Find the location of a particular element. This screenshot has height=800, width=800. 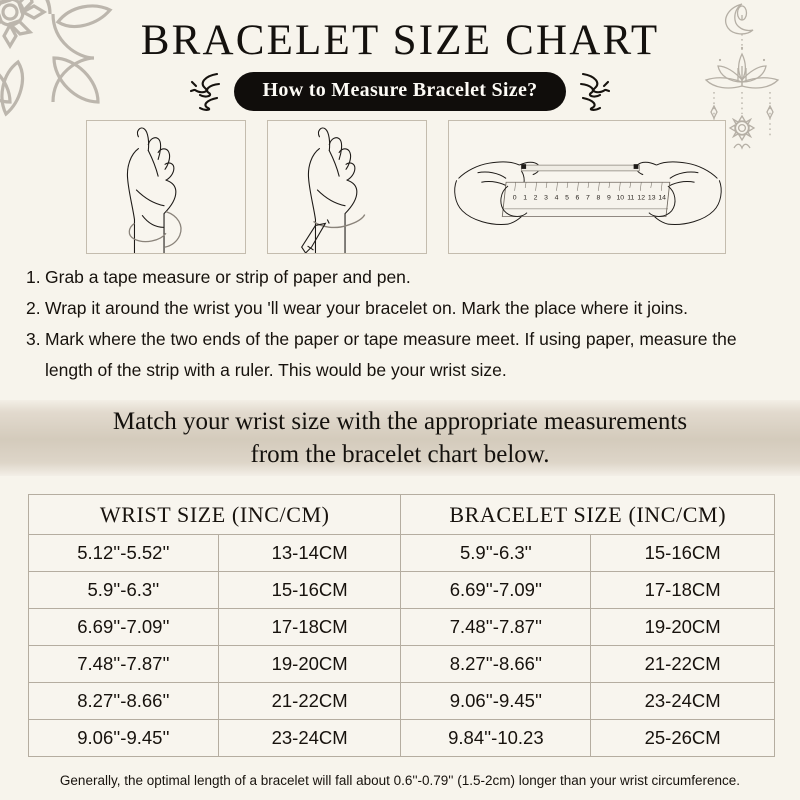

mandala-flower-icon is located at coordinates (56, 58).